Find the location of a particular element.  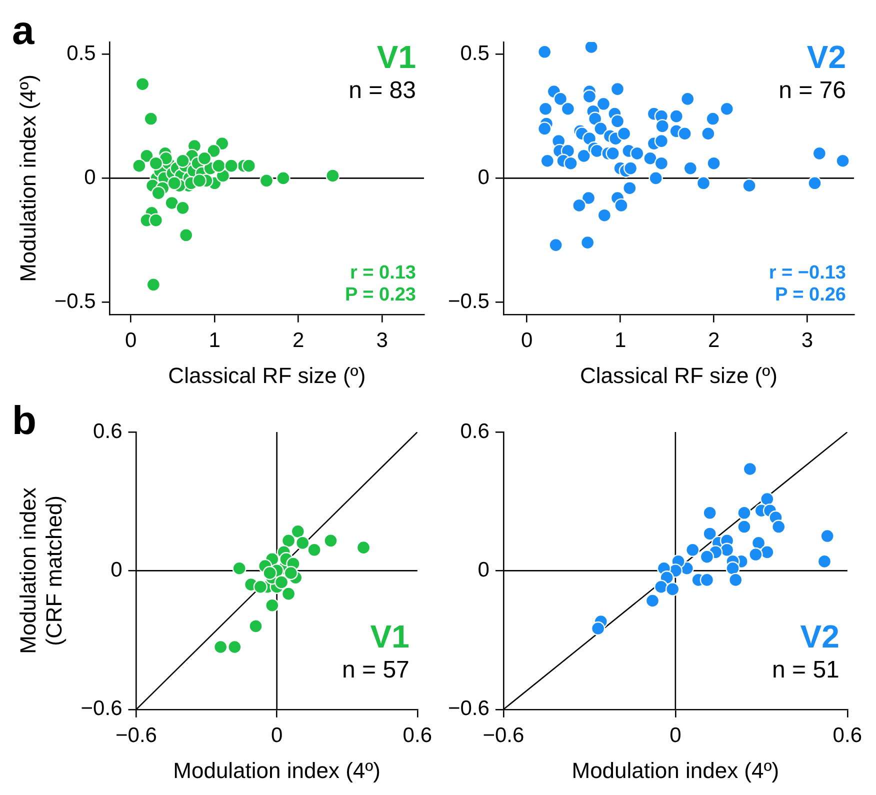

annotation: n = 57 is located at coordinates (376, 670).